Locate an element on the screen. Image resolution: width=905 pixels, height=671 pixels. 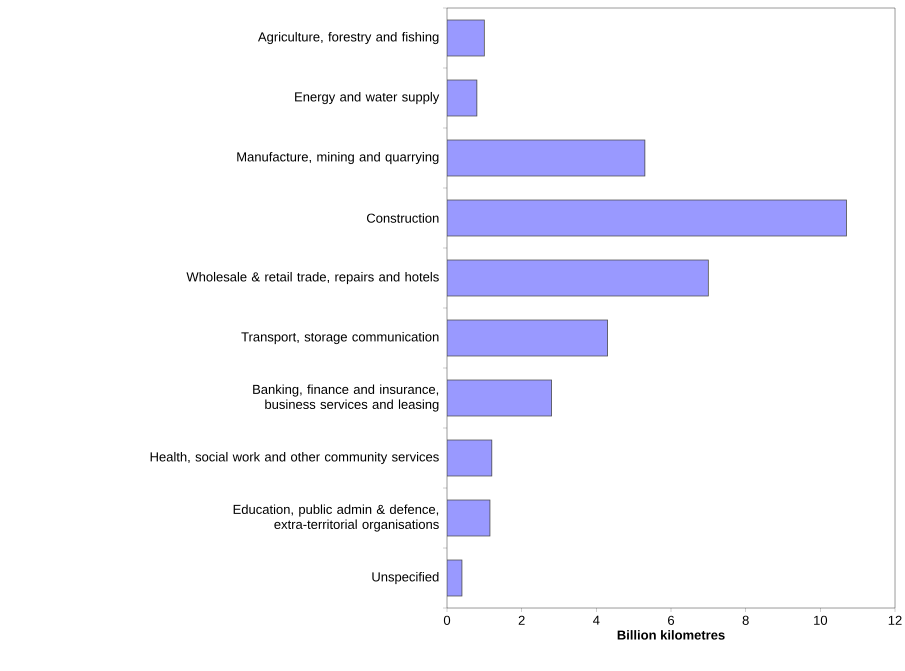
y-tick-label: Health, social work and other community services is located at coordinates (294, 458).